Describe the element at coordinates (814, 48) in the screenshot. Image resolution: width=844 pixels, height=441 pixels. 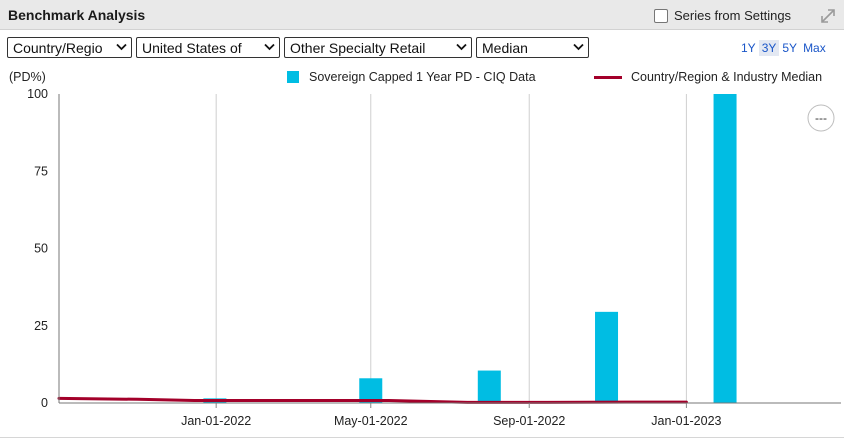
I see `range-max-button: Max` at that location.